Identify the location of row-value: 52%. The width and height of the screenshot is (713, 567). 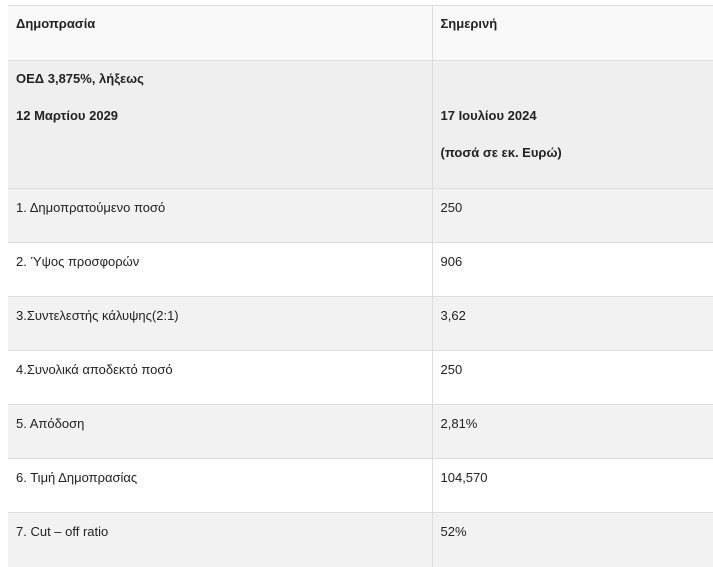
(572, 539).